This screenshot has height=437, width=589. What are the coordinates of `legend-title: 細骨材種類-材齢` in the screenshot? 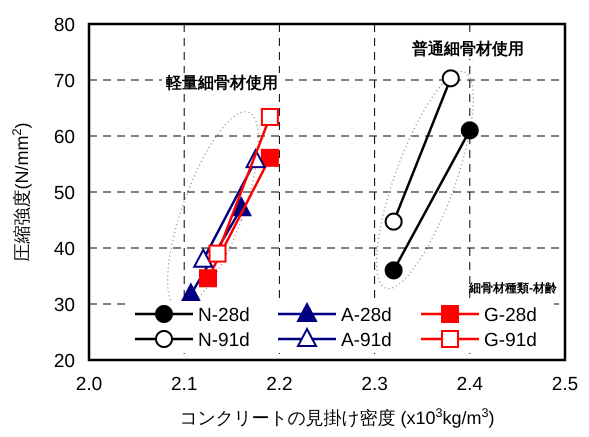 It's located at (513, 288).